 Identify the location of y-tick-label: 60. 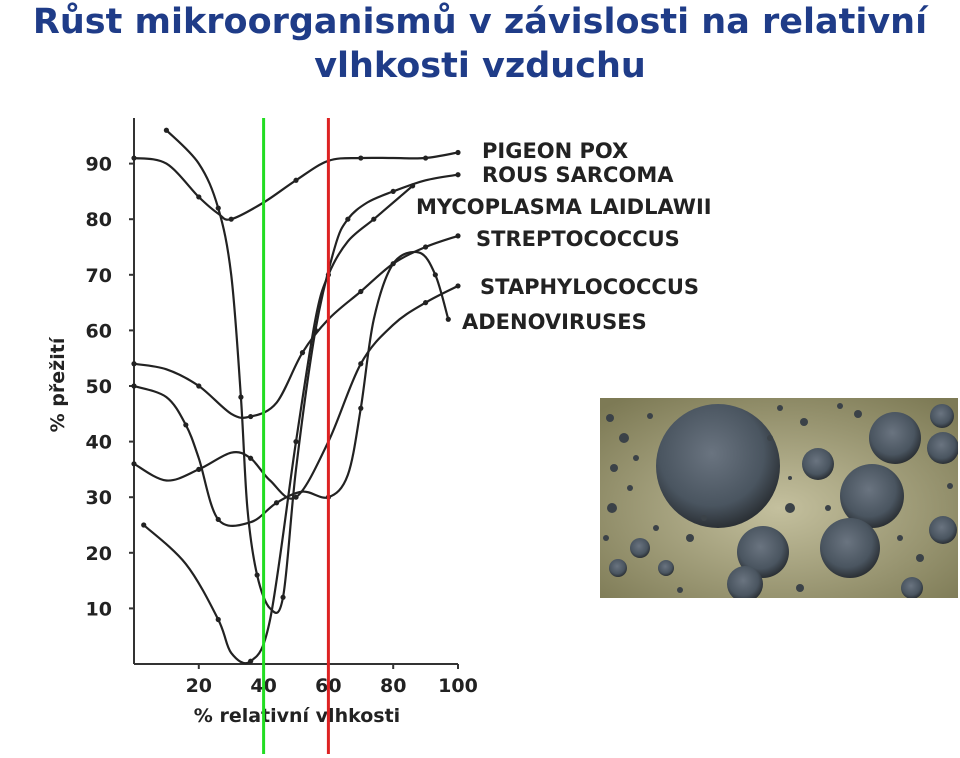
(99, 331).